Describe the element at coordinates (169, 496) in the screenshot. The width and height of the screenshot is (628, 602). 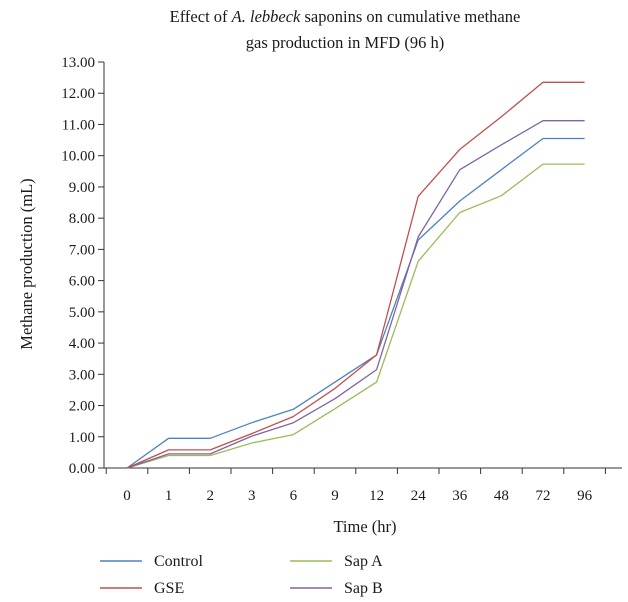
I see `x-tick-label: 1` at that location.